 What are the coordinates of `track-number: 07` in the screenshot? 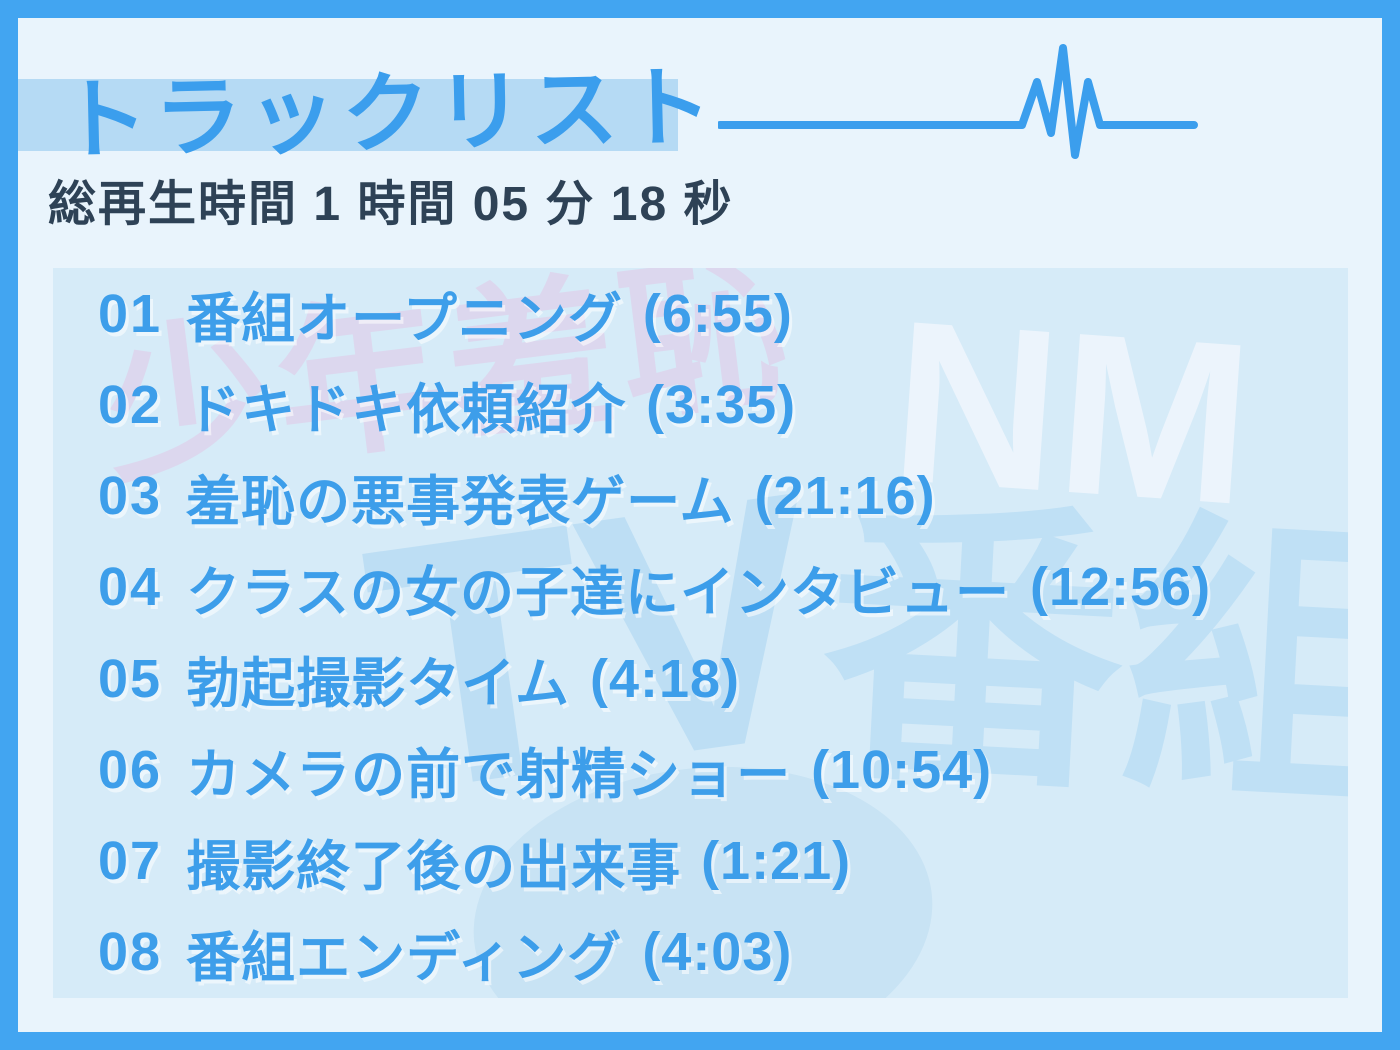 It's located at (130, 861).